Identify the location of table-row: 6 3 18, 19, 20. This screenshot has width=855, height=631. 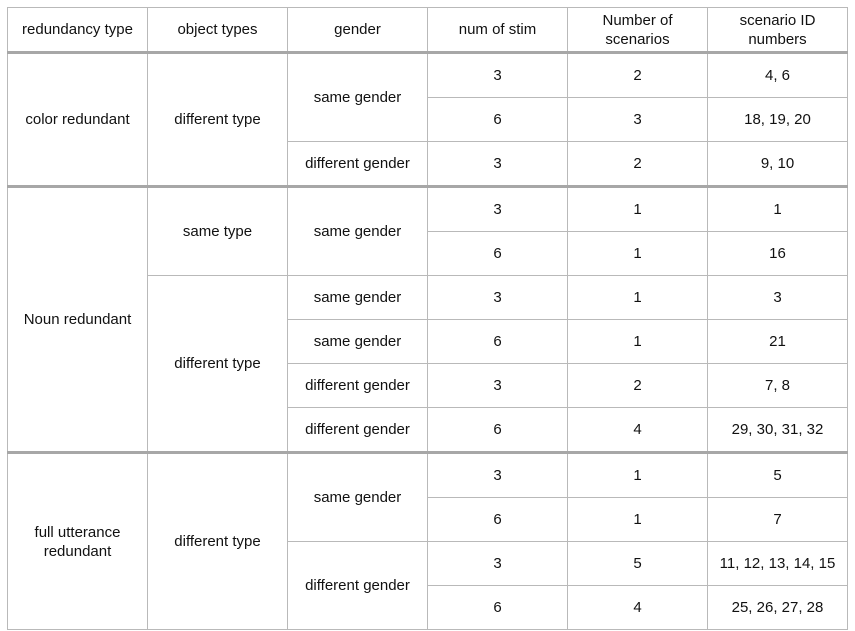
(428, 119).